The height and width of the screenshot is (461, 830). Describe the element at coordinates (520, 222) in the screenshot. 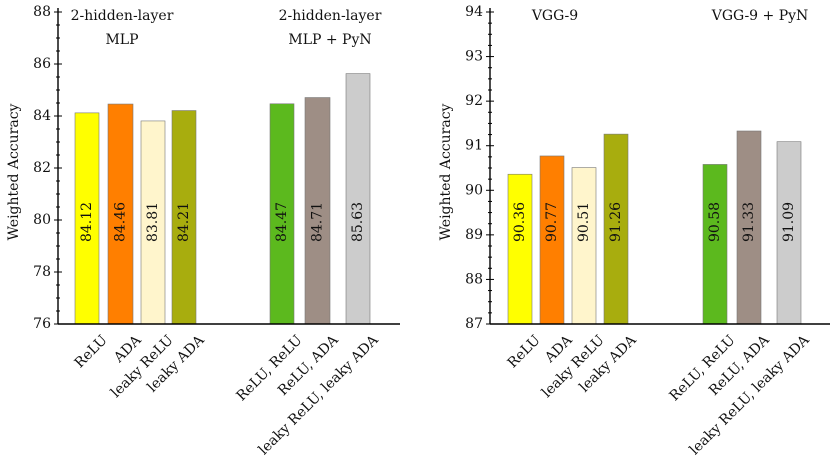

I see `data-label-2-1: 90.36` at that location.